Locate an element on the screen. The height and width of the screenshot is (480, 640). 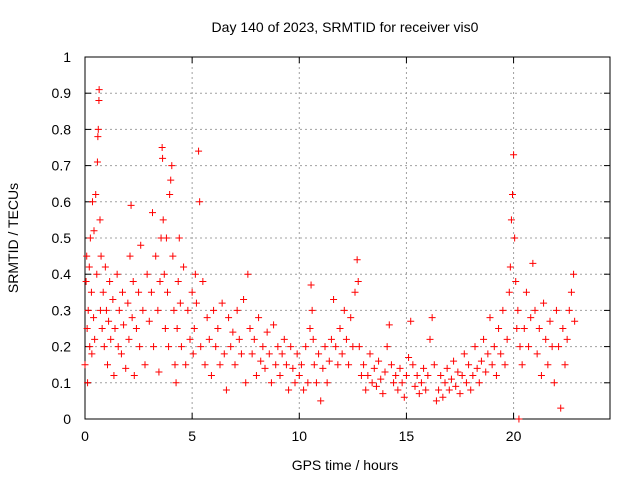
x-axis-label: GPS time / hours is located at coordinates (345, 465).